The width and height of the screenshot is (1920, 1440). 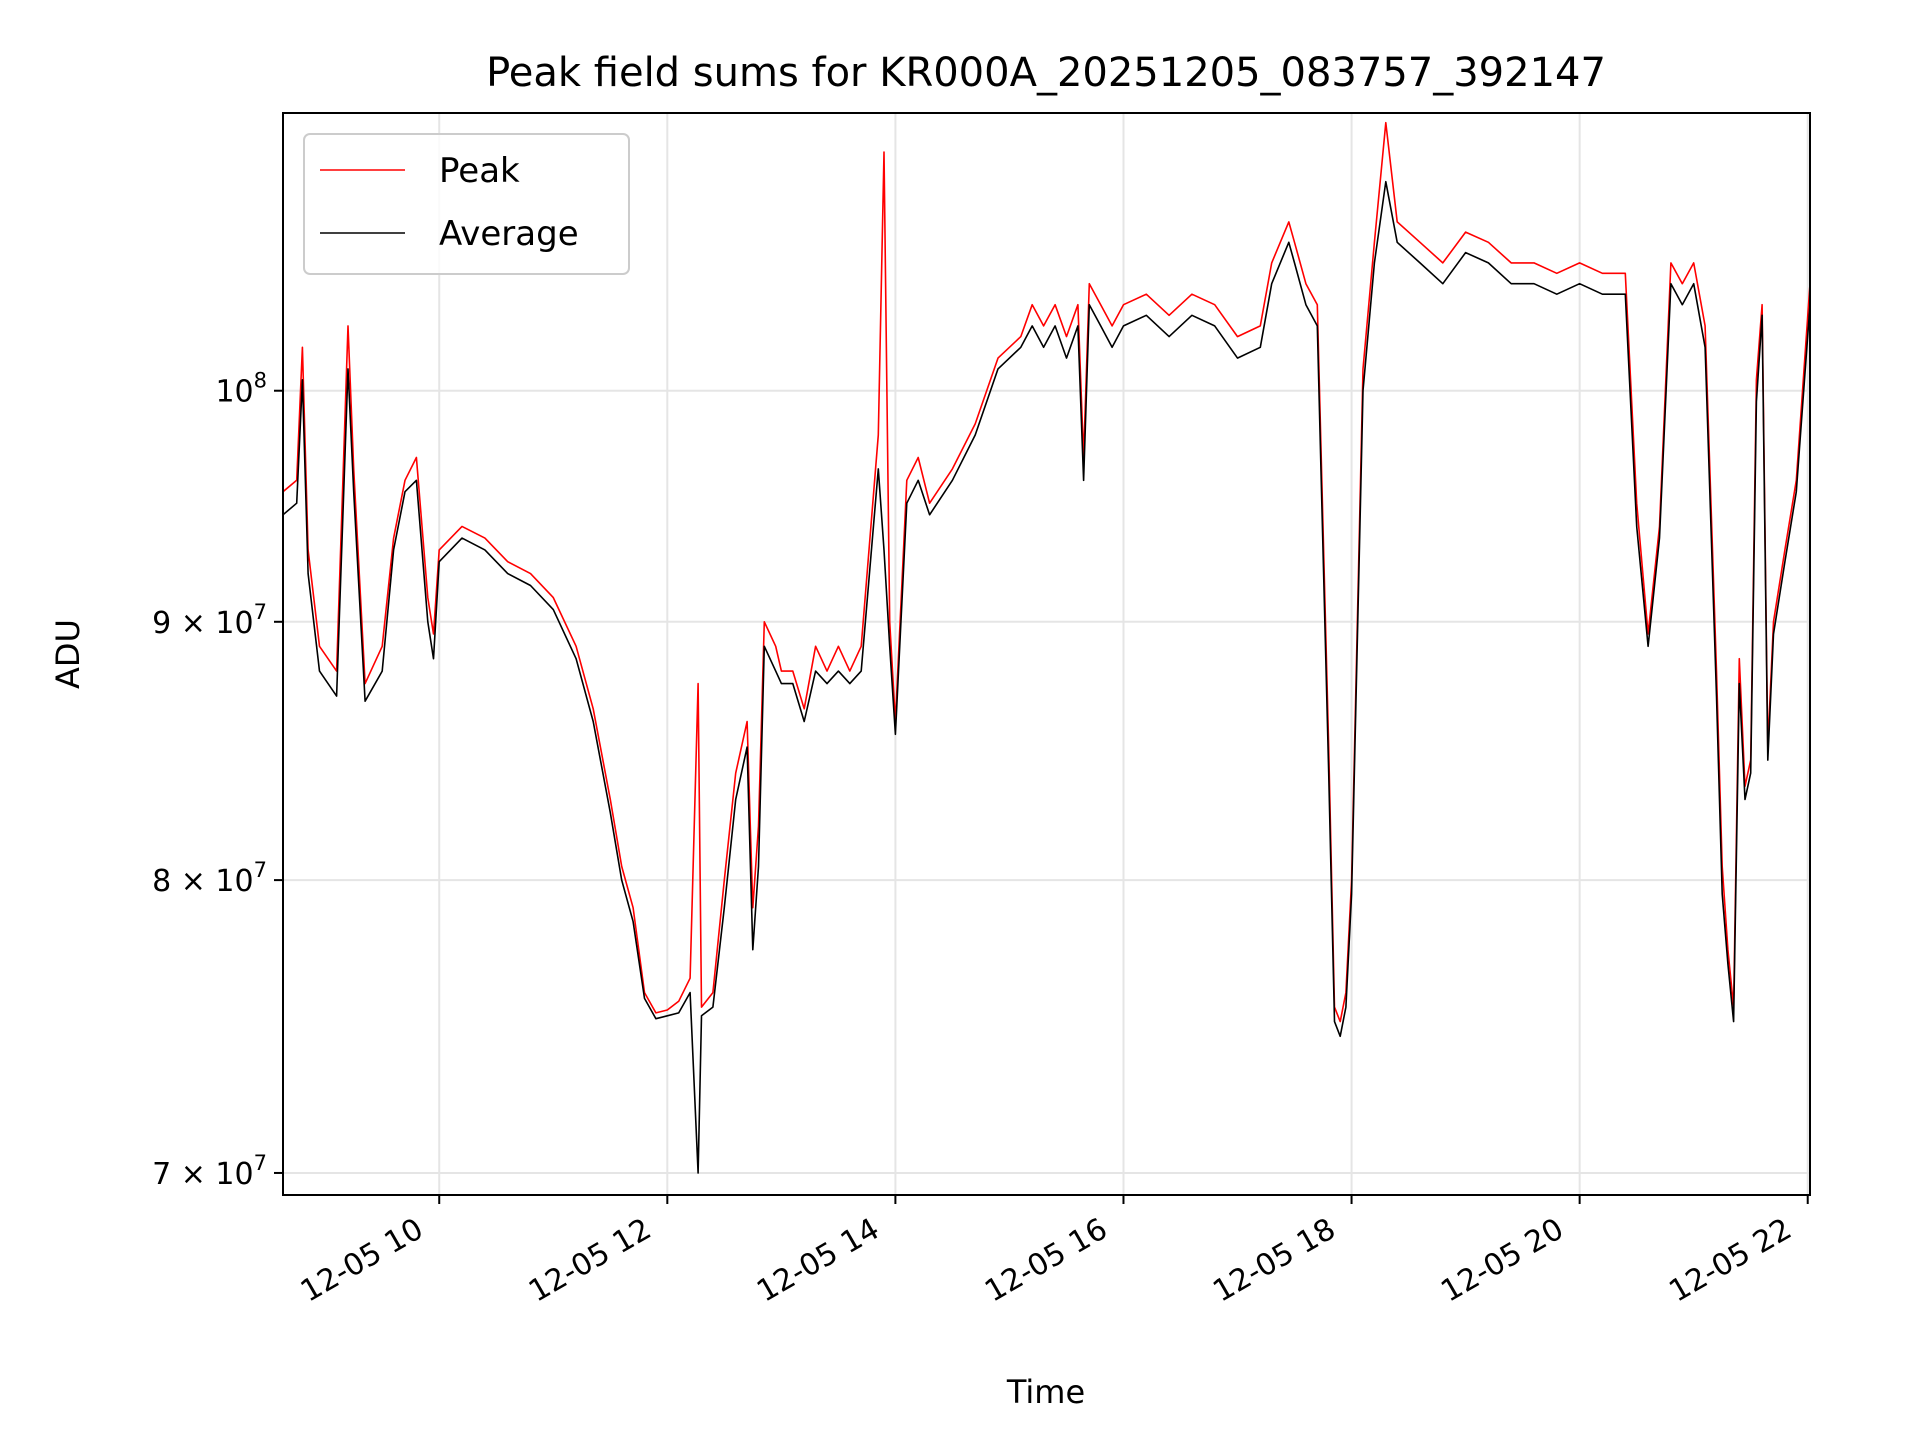 I want to click on x-axis-label: Time, so click(x=1045, y=1392).